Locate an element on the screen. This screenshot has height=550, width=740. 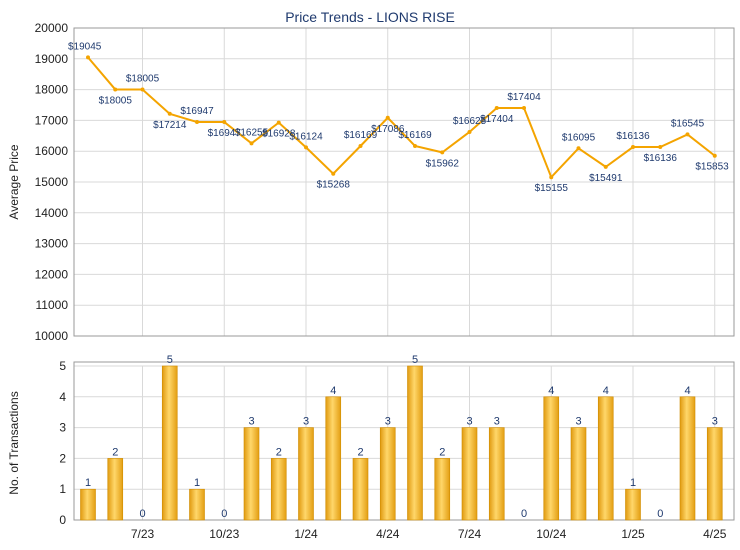
x-tick-label: 4/25 is located at coordinates (715, 534).